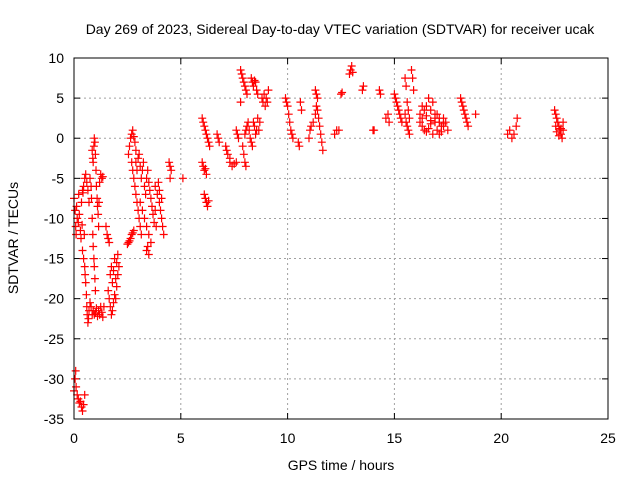  I want to click on y-tick-label: 0, so click(60, 138).